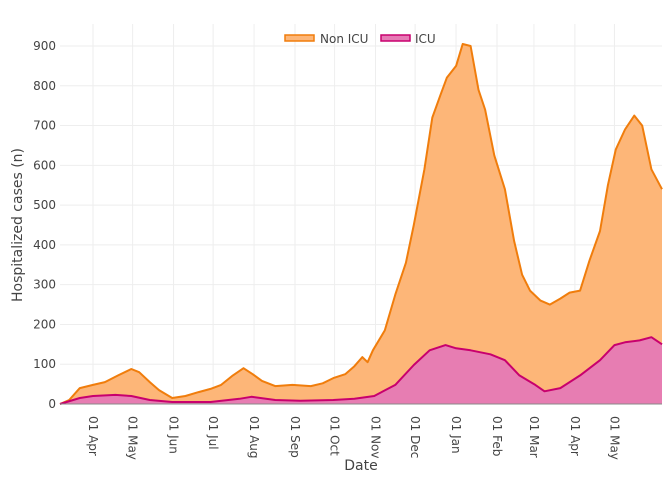 The image size is (672, 480). I want to click on series-line, so click(361, 370).